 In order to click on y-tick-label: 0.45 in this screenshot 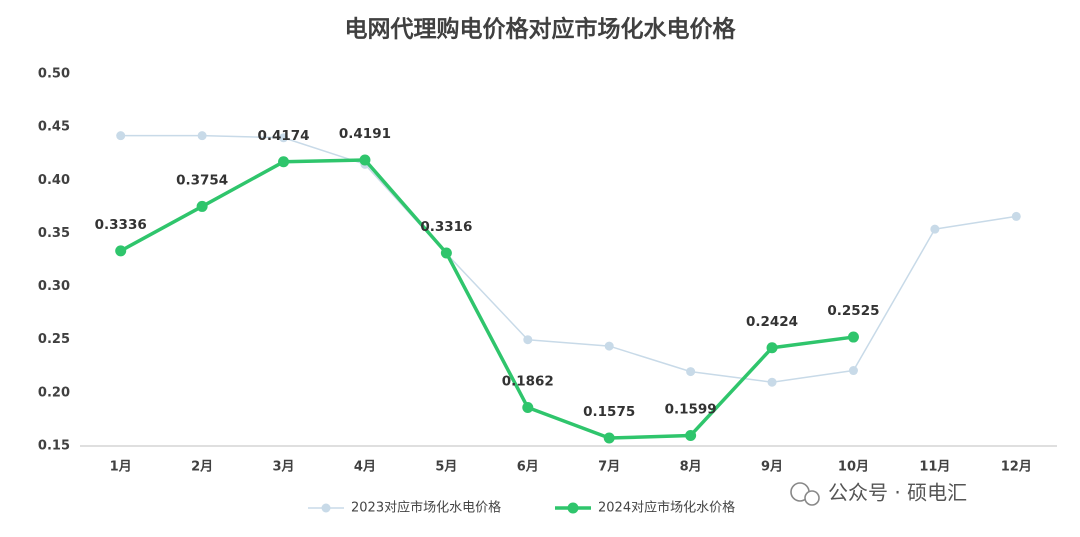, I will do `click(54, 127)`.